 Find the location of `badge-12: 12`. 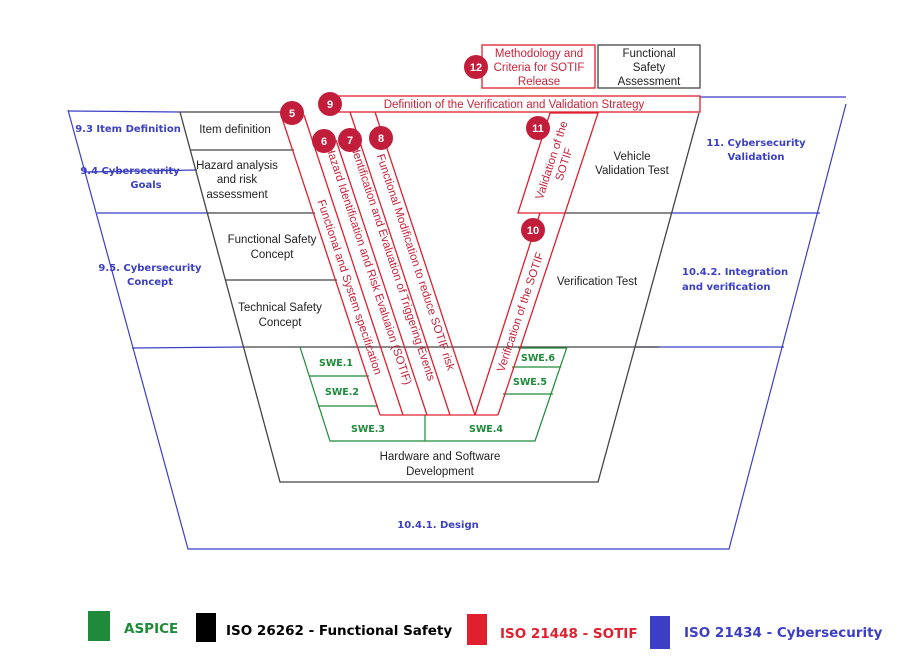

badge-12: 12 is located at coordinates (476, 67).